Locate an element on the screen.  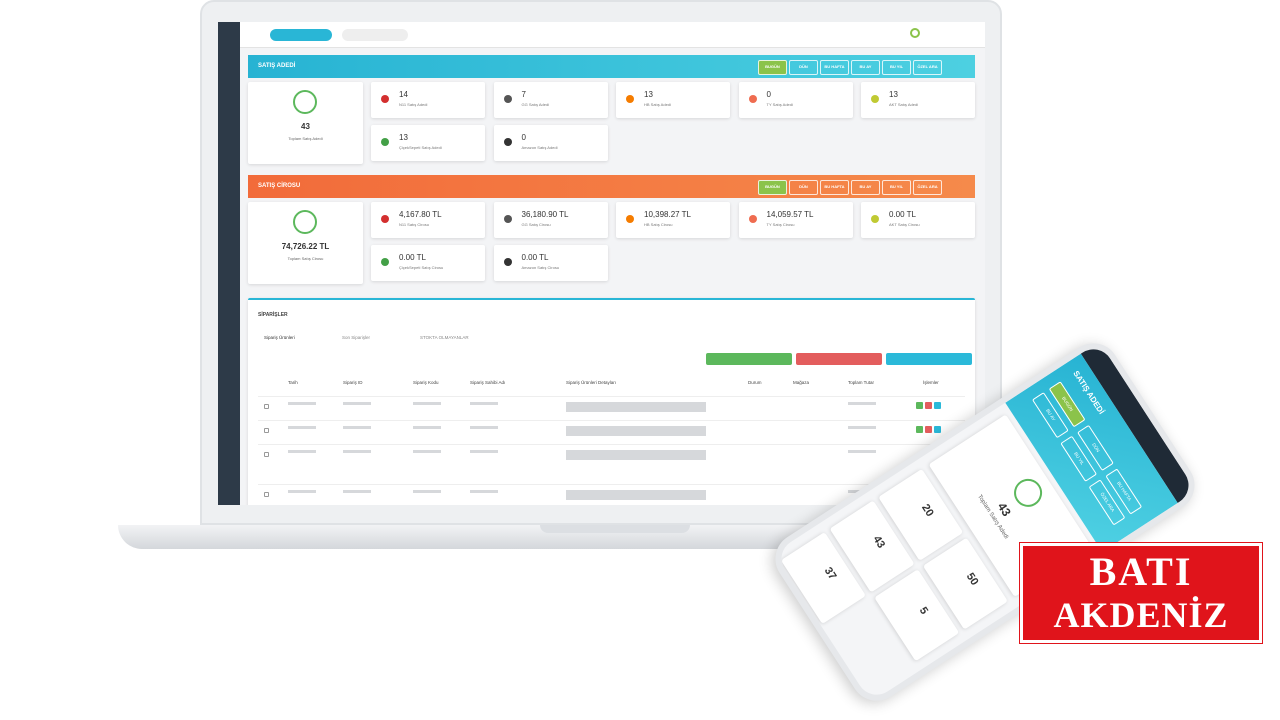
tile-label: GG Satış Cirosu is located at coordinates (536, 224).